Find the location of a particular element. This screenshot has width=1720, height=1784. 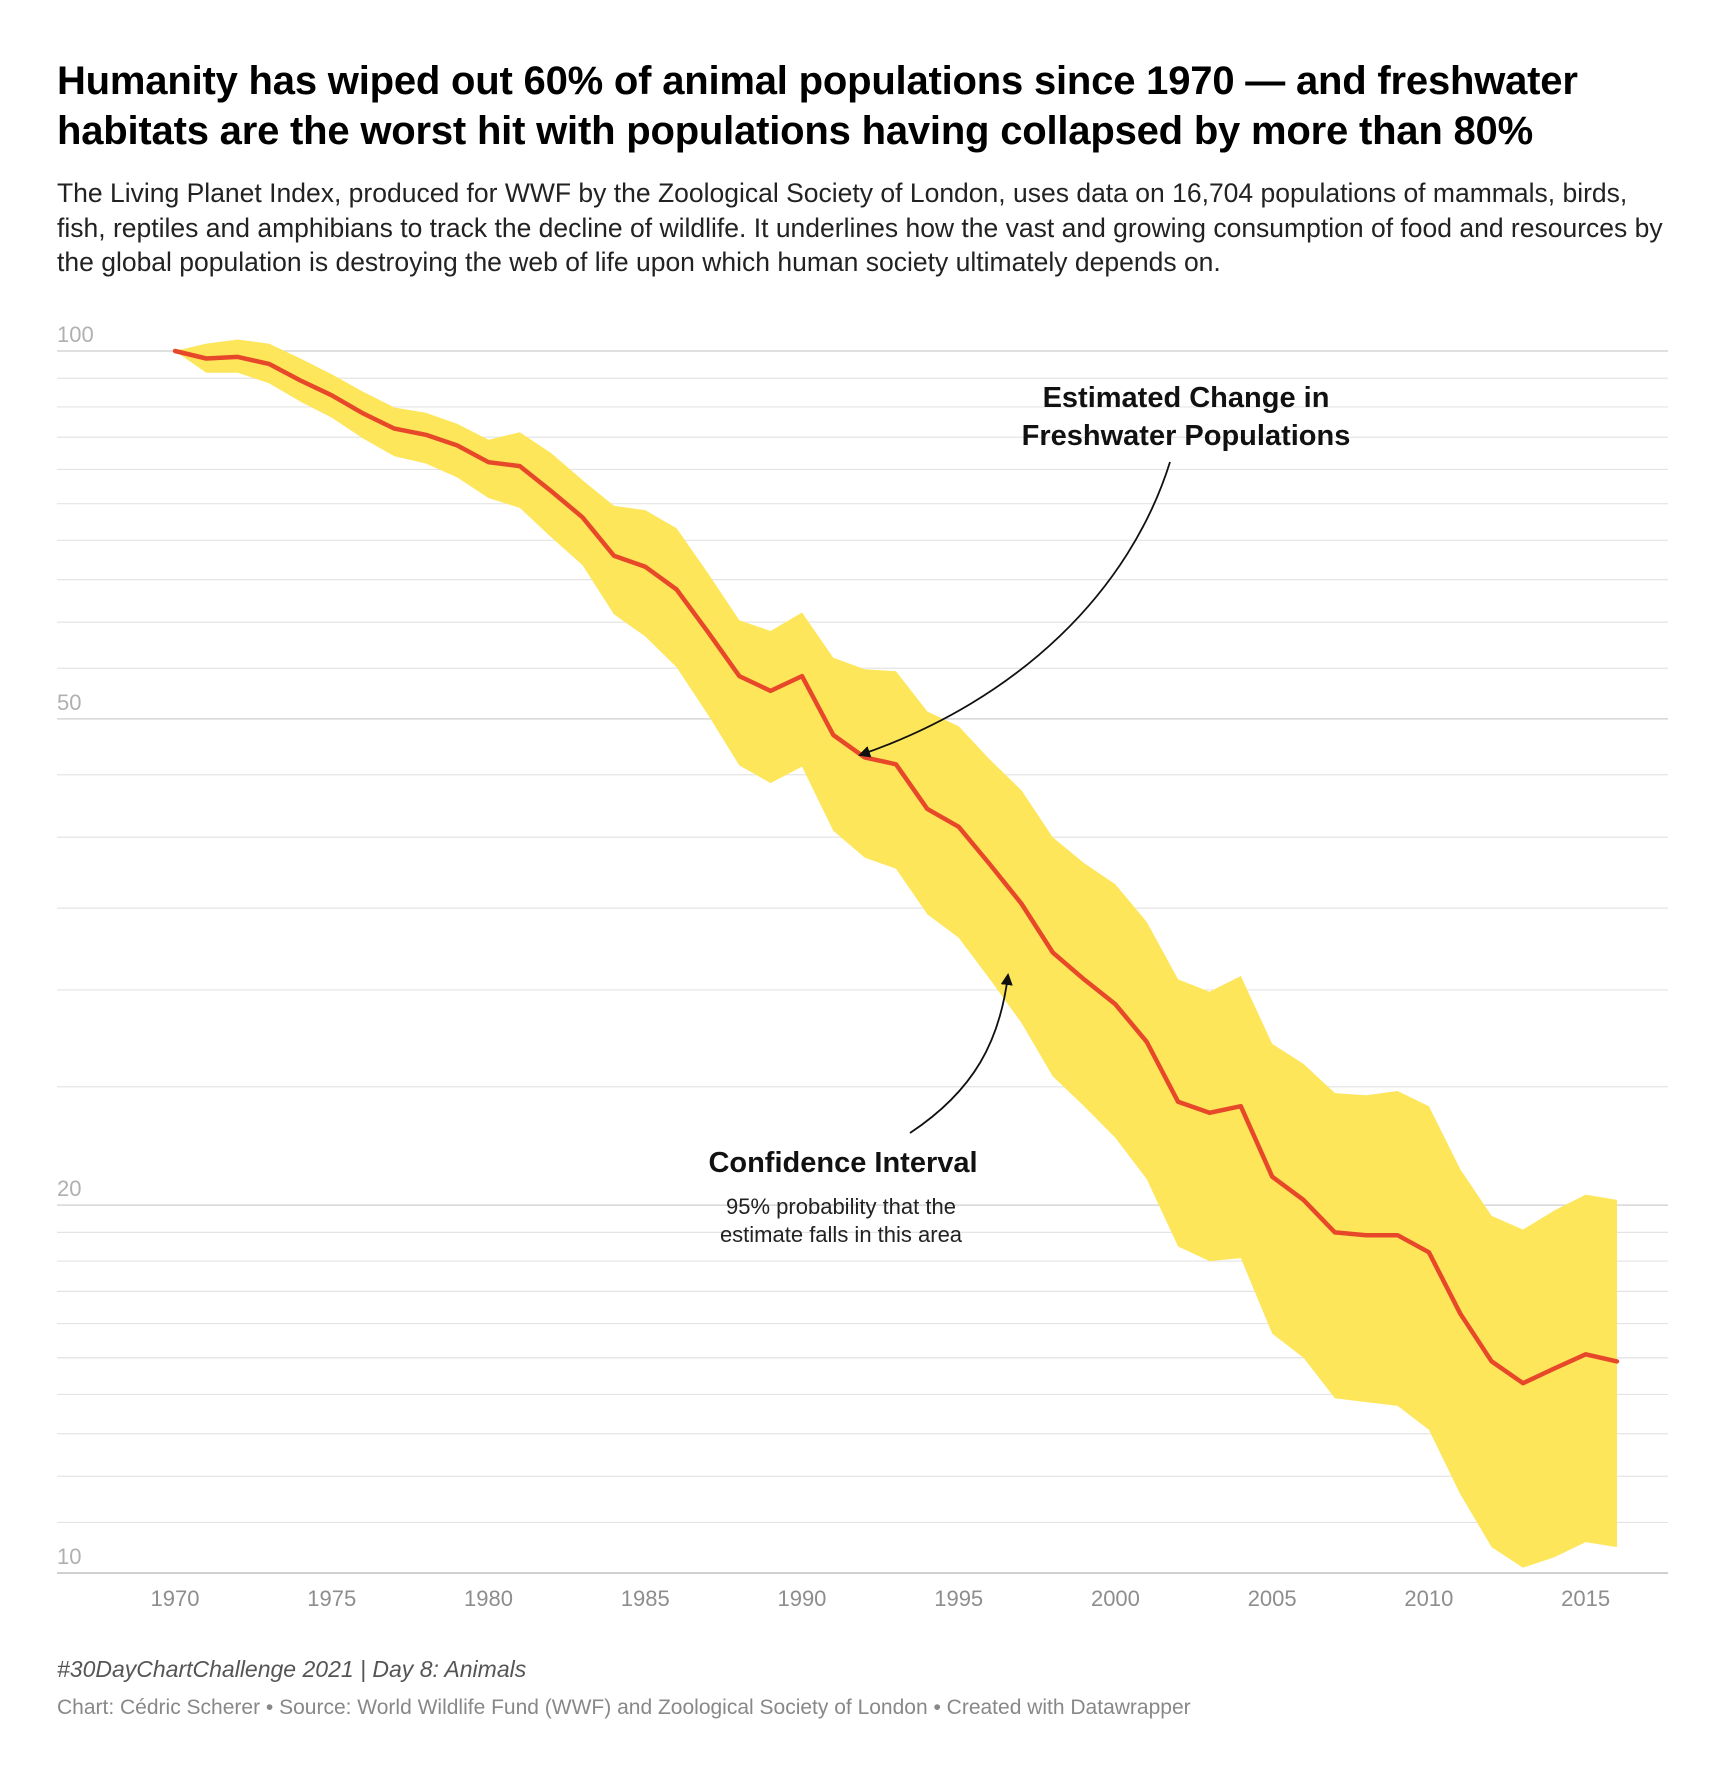

x-tick-label: 1990 is located at coordinates (801, 1598).